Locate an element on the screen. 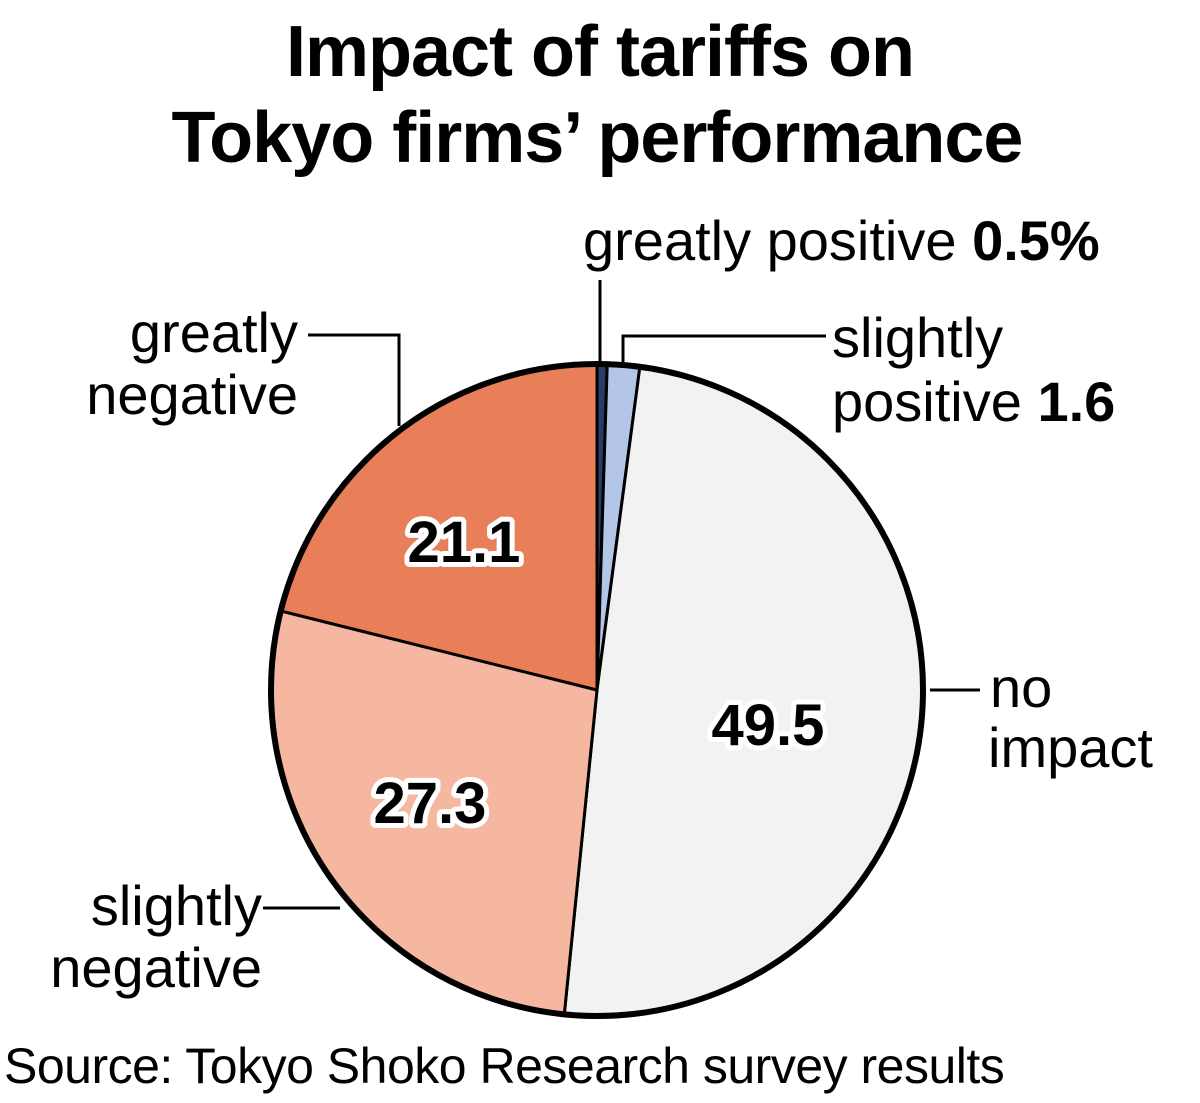  label-greatly-negative: greatly is located at coordinates (214, 332).